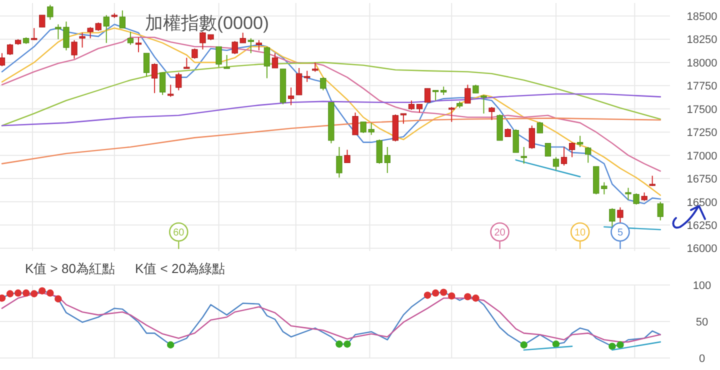 The image size is (720, 370). What do you see at coordinates (702, 286) in the screenshot?
I see `y-tick-label: 100` at bounding box center [702, 286].